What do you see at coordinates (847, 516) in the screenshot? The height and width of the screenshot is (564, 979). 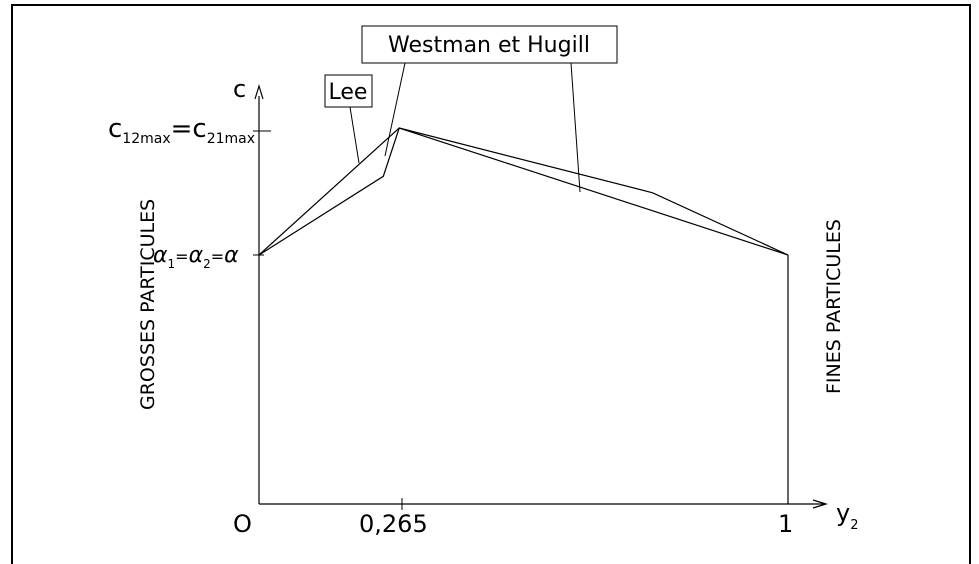 I see `x-axis-label: y2` at bounding box center [847, 516].